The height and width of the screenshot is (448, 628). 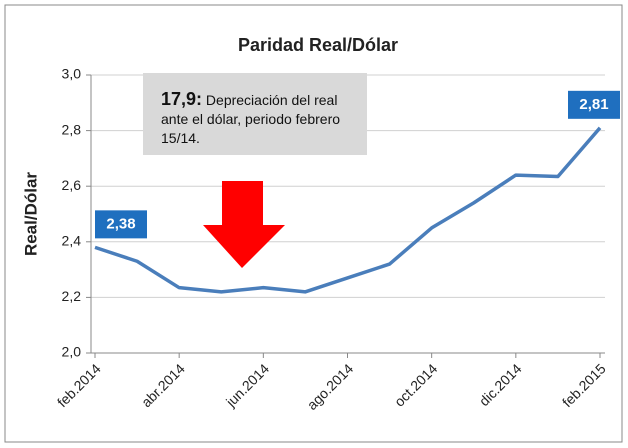 What do you see at coordinates (30, 214) in the screenshot?
I see `y-axis-label: Real/Dólar` at bounding box center [30, 214].